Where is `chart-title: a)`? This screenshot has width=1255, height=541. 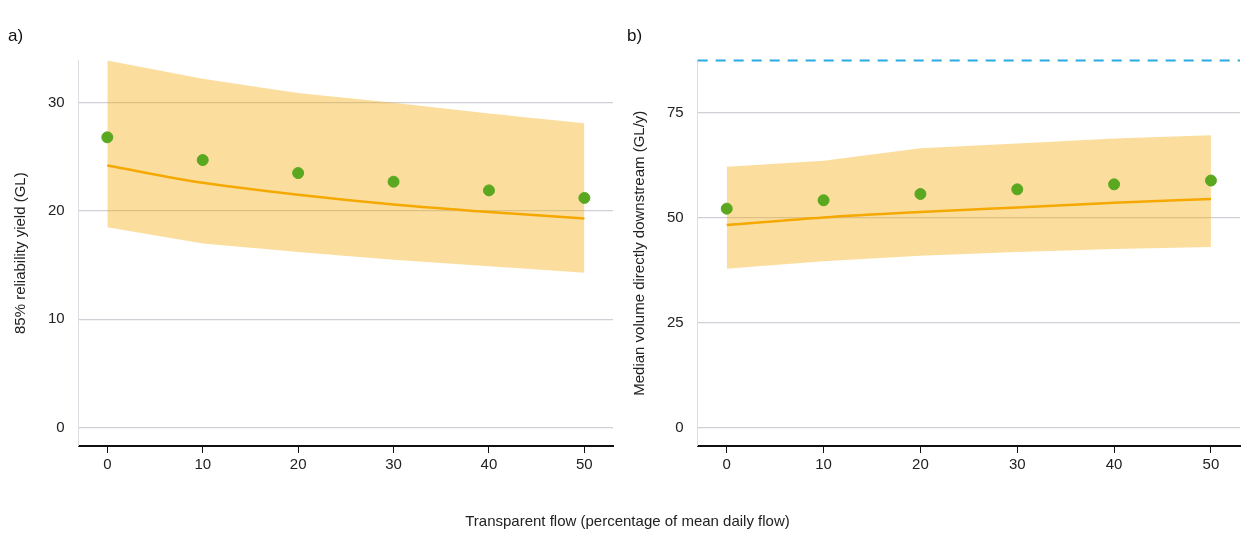
chart-title: a) is located at coordinates (16, 35).